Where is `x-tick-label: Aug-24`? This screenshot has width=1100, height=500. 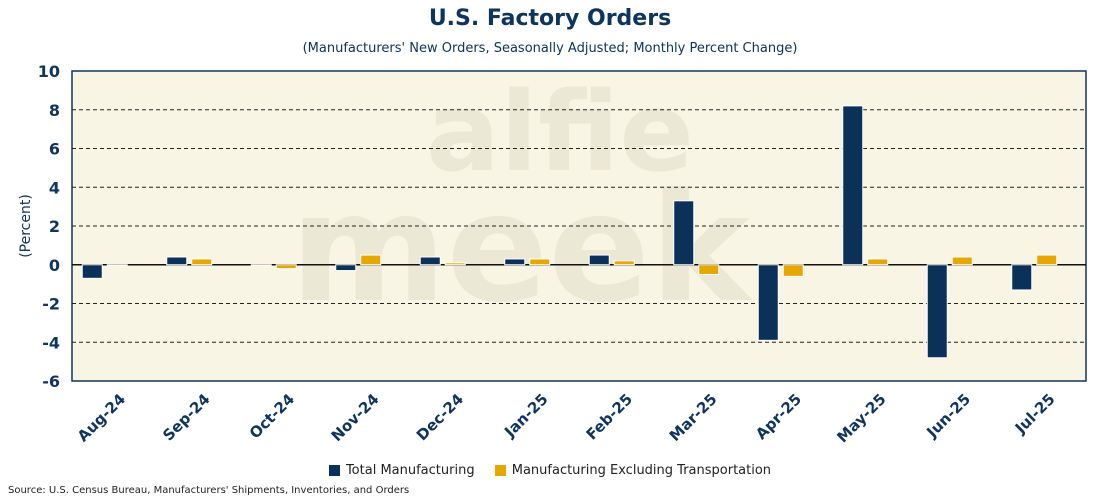
x-tick-label: Aug-24 is located at coordinates (101, 417).